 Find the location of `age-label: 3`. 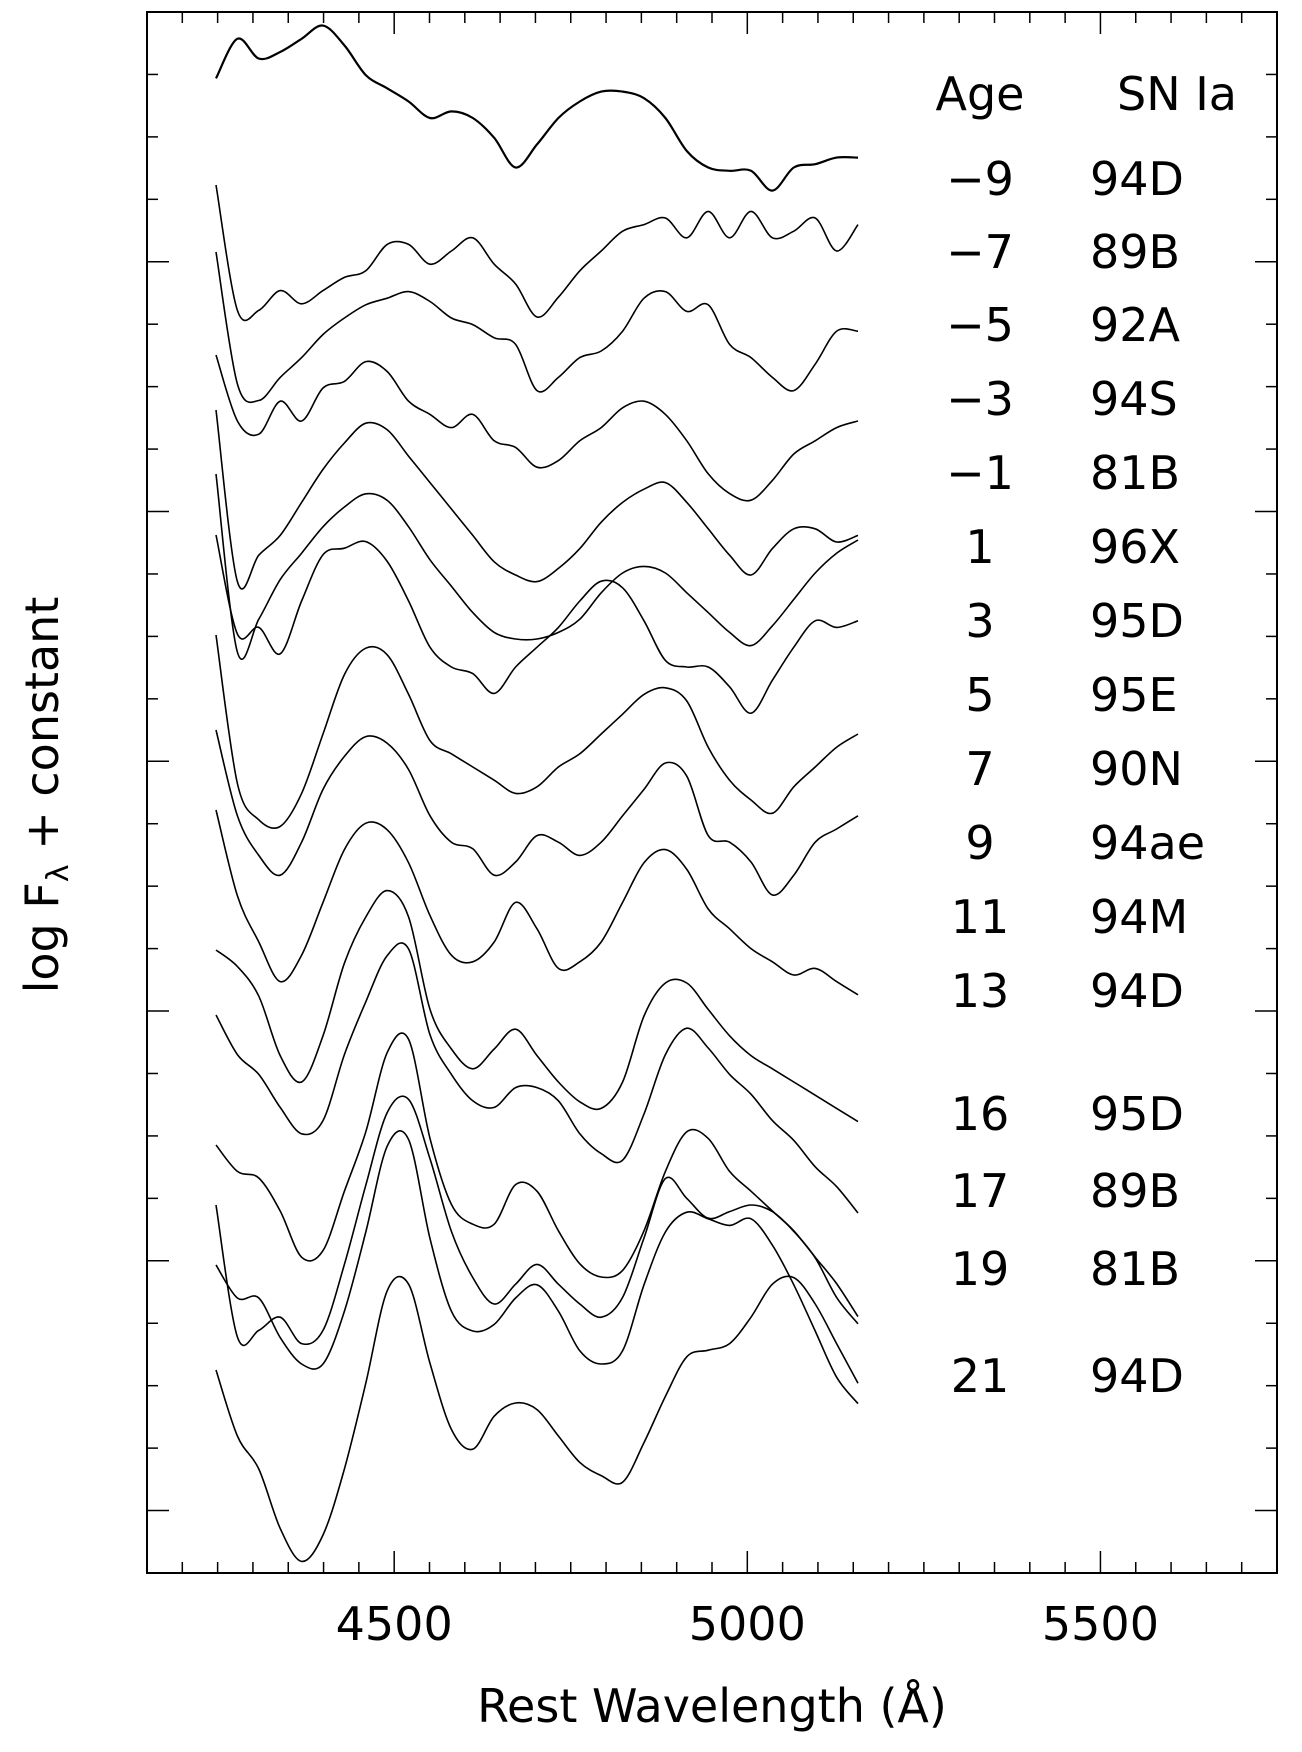

age-label: 3 is located at coordinates (979, 621).